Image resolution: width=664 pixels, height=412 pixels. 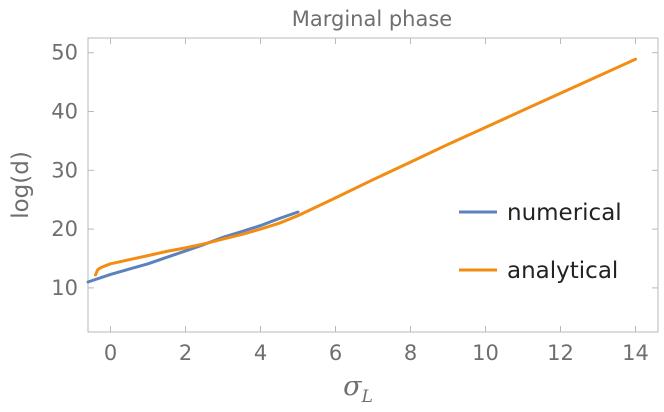 I want to click on x-tick-label: 6, so click(x=335, y=353).